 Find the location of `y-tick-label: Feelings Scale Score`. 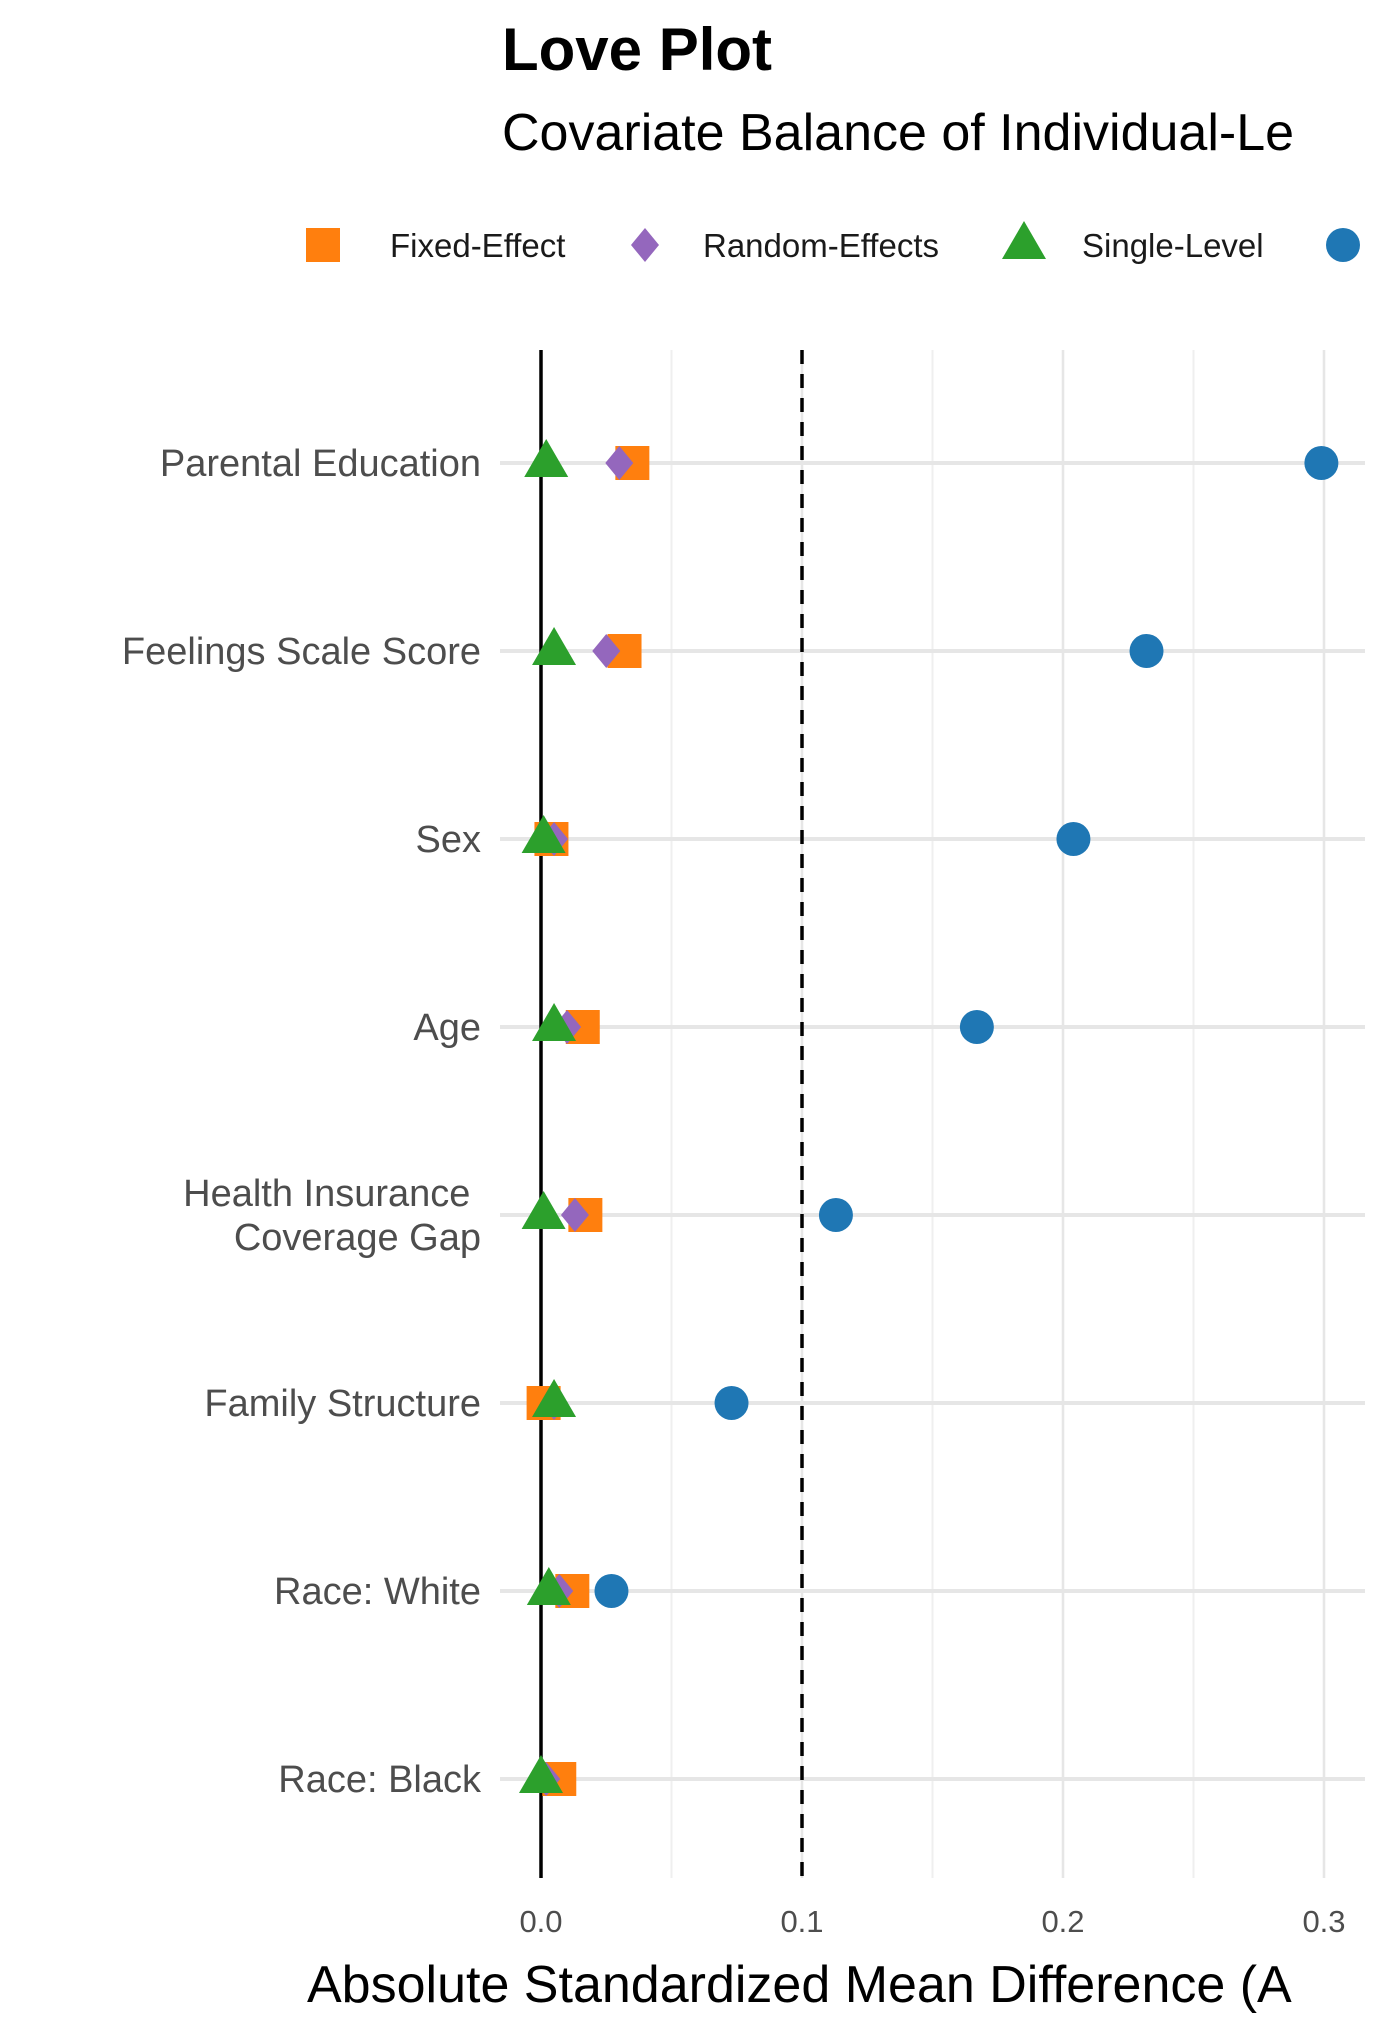

y-tick-label: Feelings Scale Score is located at coordinates (301, 652).